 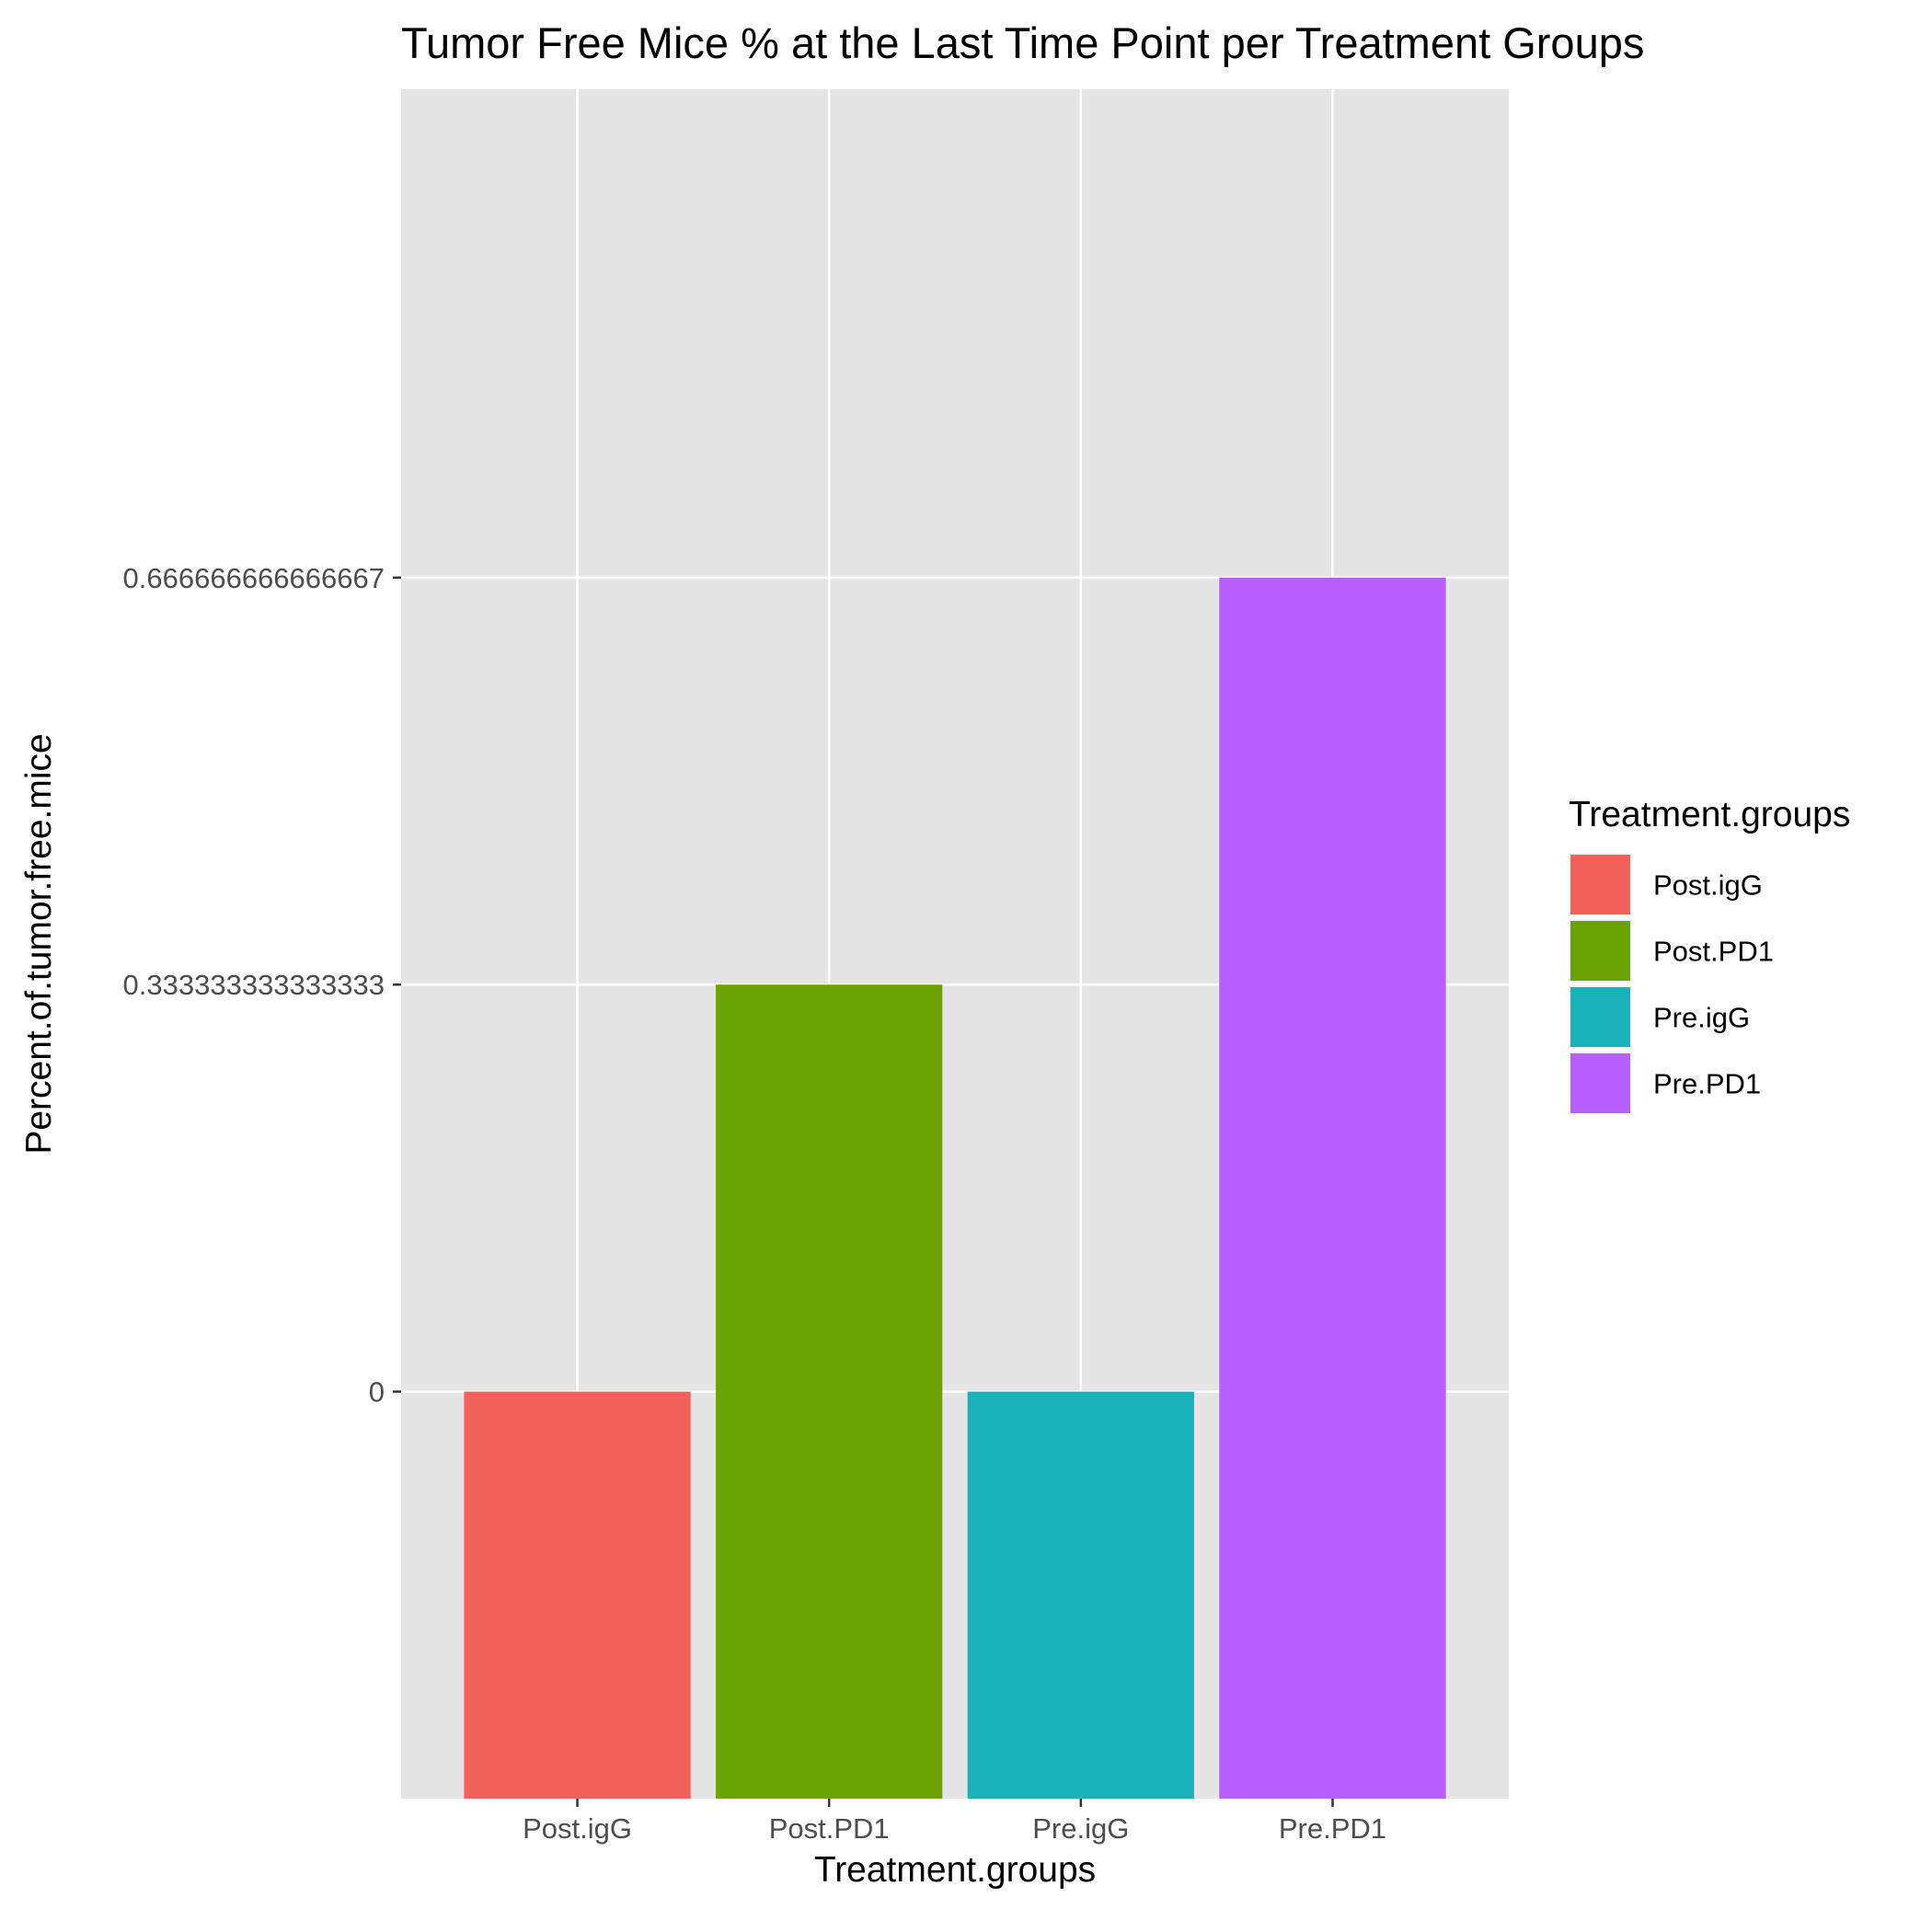 What do you see at coordinates (1080, 1828) in the screenshot?
I see `x-tick-label: Pre.igG` at bounding box center [1080, 1828].